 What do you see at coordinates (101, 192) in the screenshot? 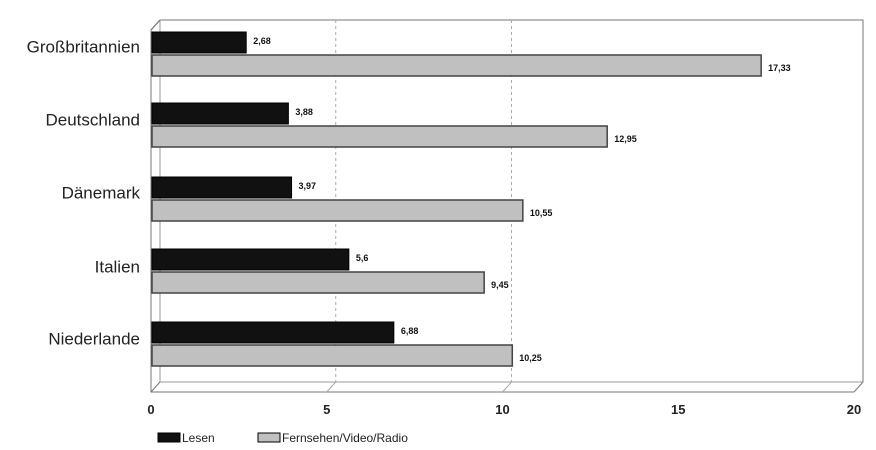
I see `category-label: Dänemark` at bounding box center [101, 192].